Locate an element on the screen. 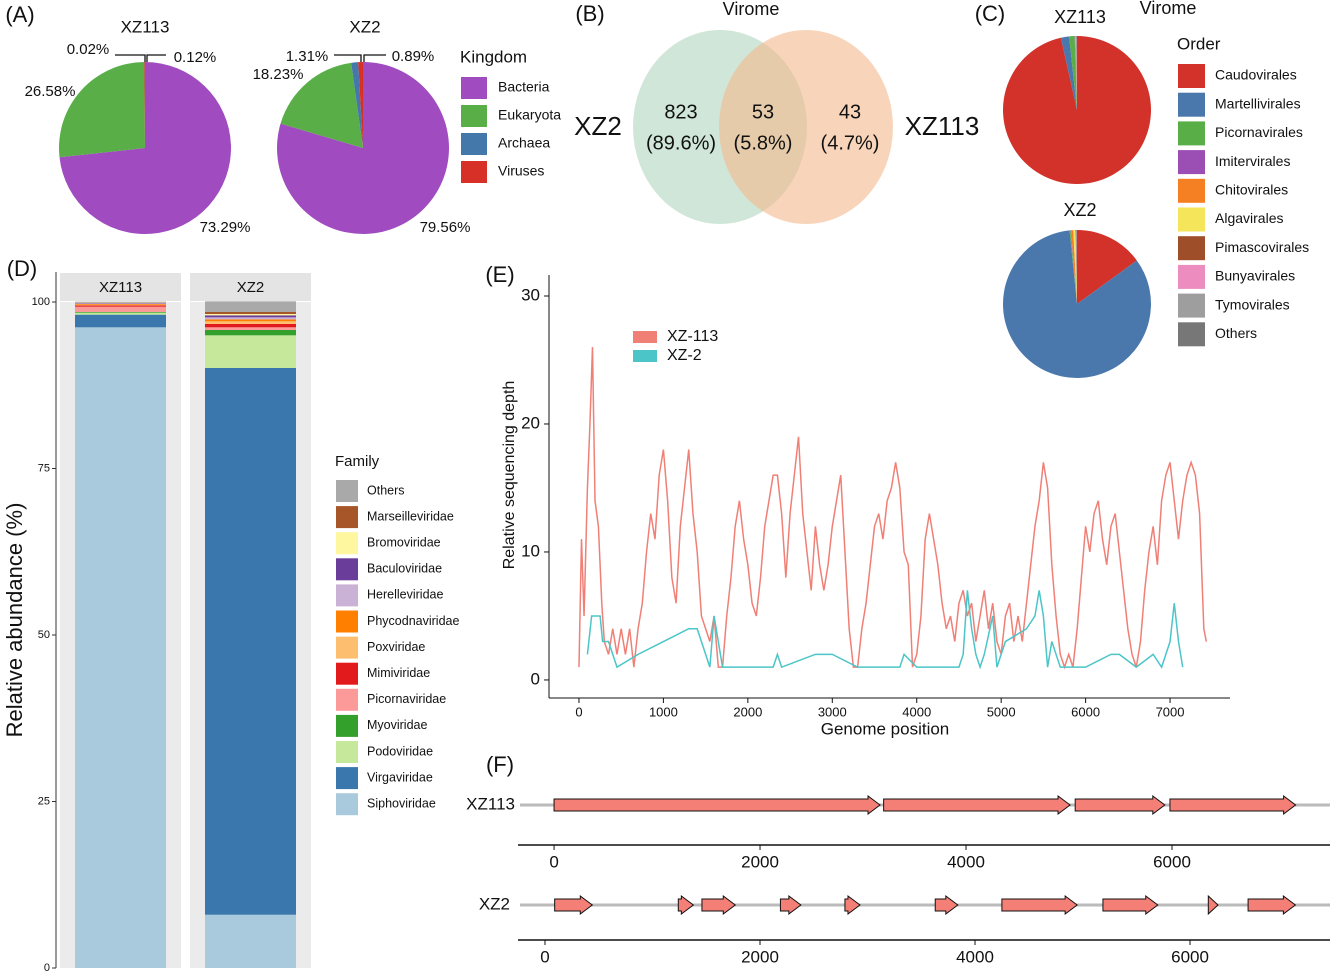  axis-title: Relative sequencing depth is located at coordinates (509, 475).